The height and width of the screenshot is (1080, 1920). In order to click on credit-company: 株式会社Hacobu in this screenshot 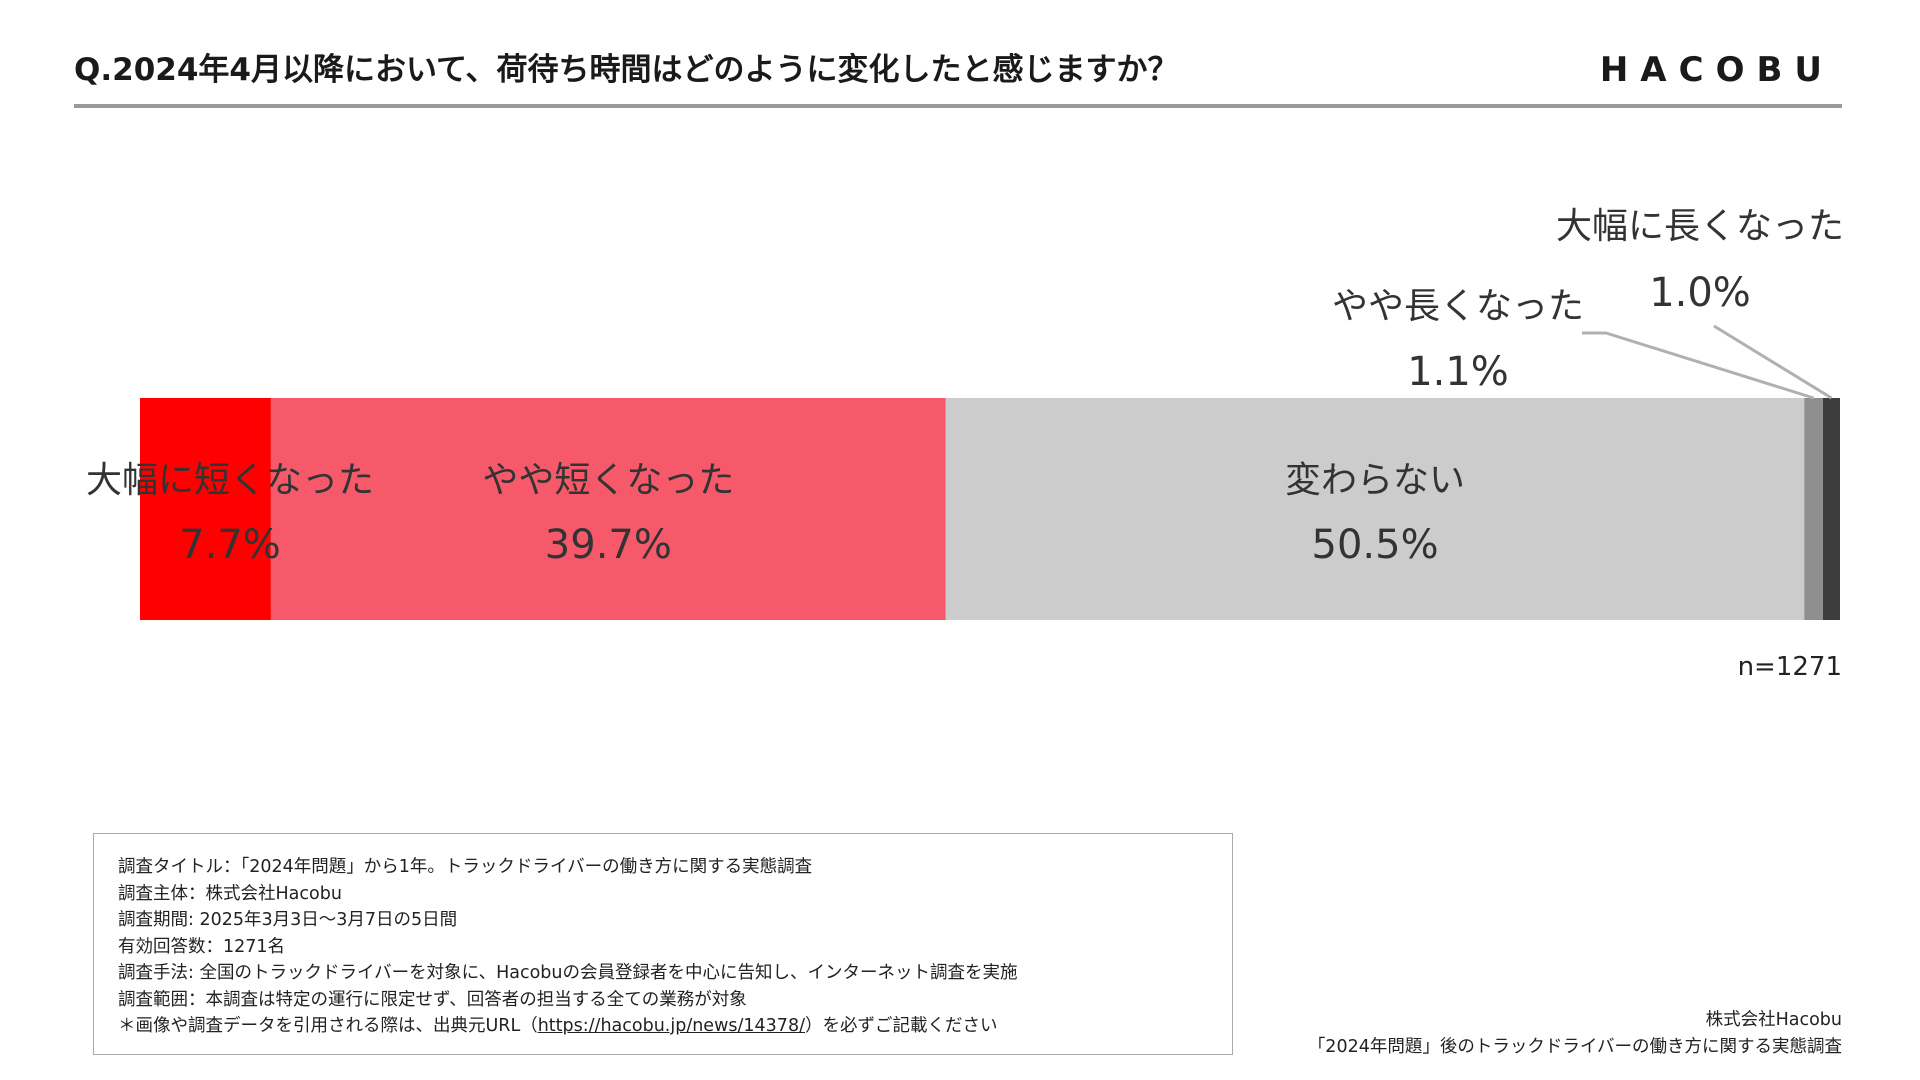, I will do `click(1773, 1020)`.